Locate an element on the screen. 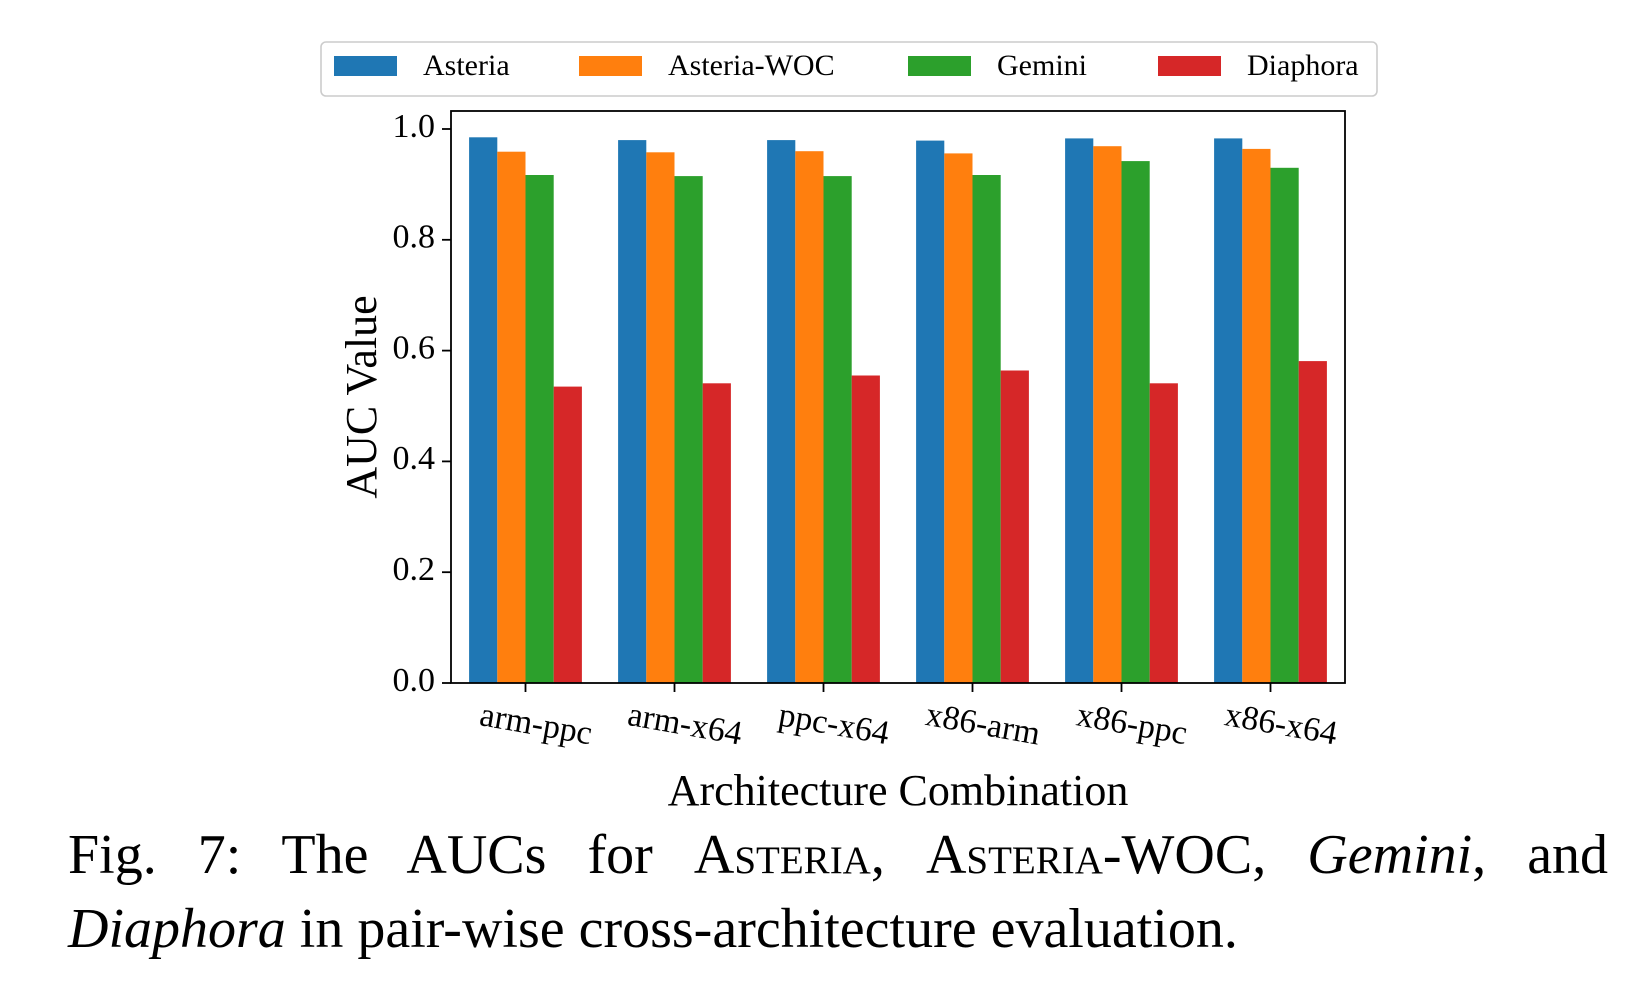 The width and height of the screenshot is (1642, 988). x-tick-label: arm-ppc is located at coordinates (536, 724).